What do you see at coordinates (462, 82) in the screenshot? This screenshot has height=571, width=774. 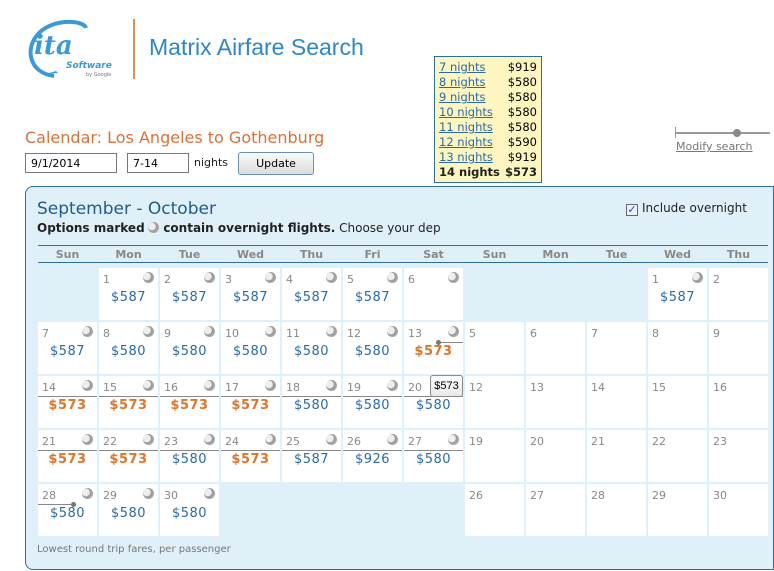 I see `nights-option-label: 8 nights` at bounding box center [462, 82].